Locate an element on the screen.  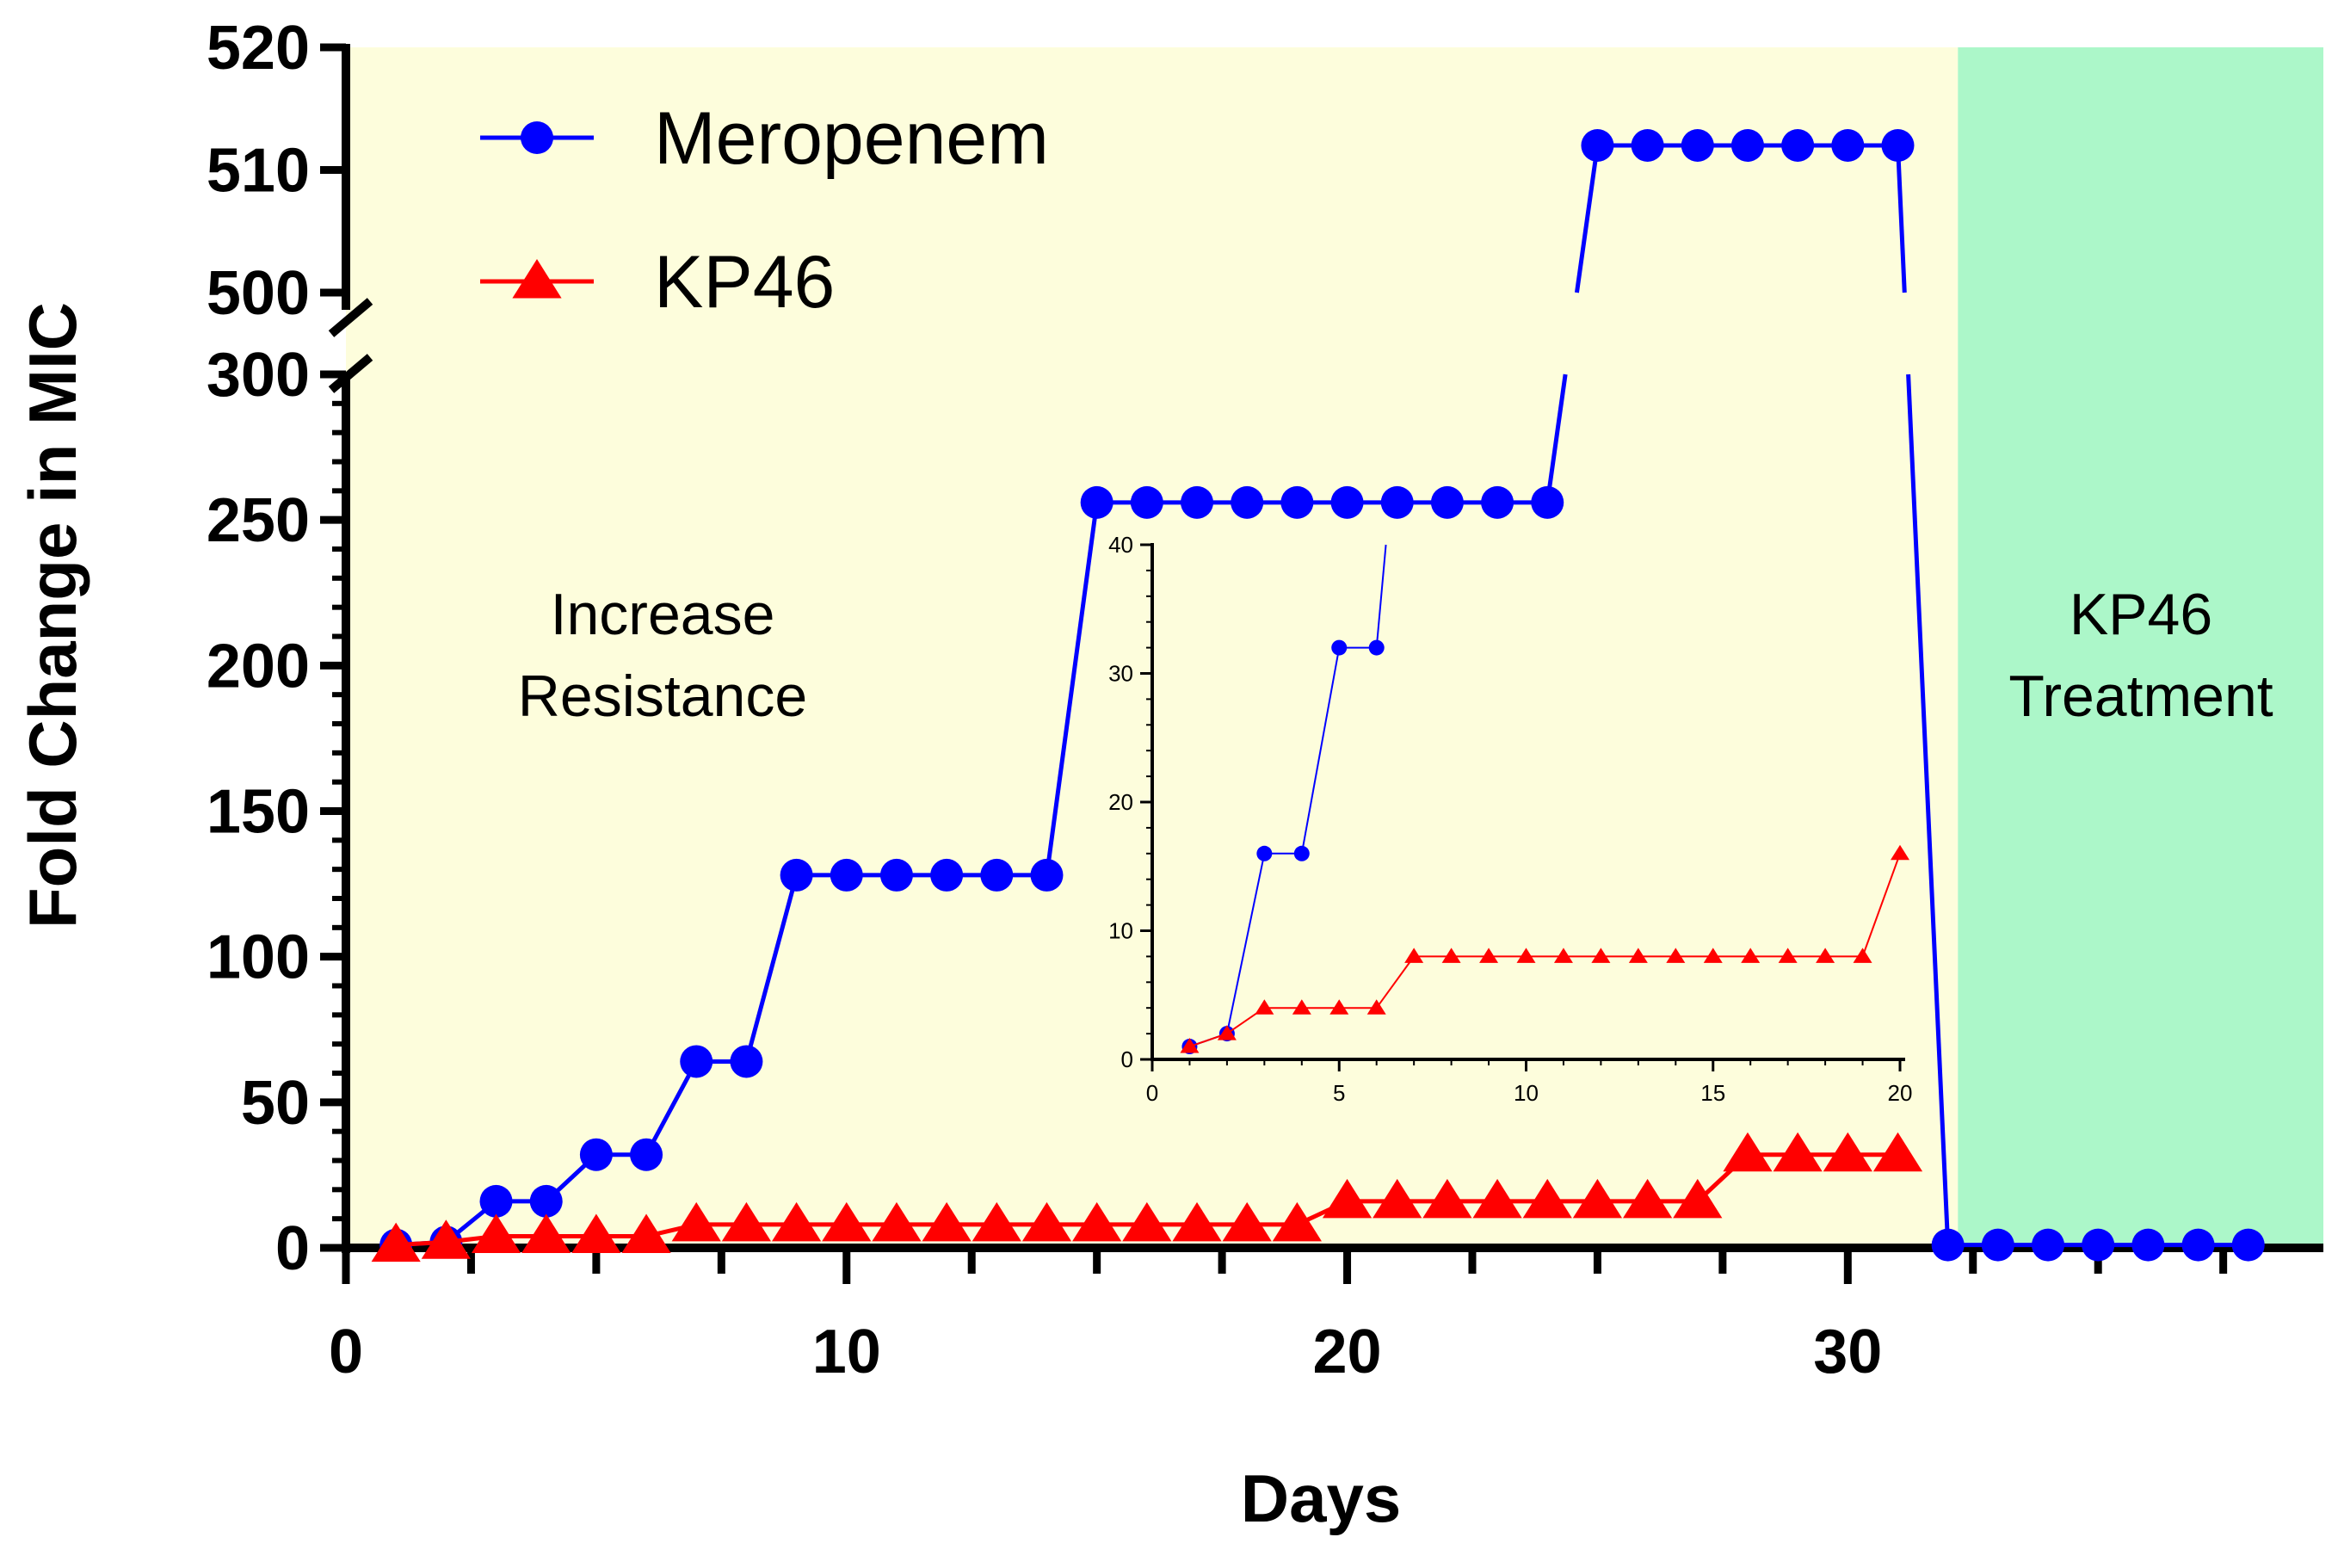
region-labels: Increase Resistance KP46 Treatment is located at coordinates (1395, 655).